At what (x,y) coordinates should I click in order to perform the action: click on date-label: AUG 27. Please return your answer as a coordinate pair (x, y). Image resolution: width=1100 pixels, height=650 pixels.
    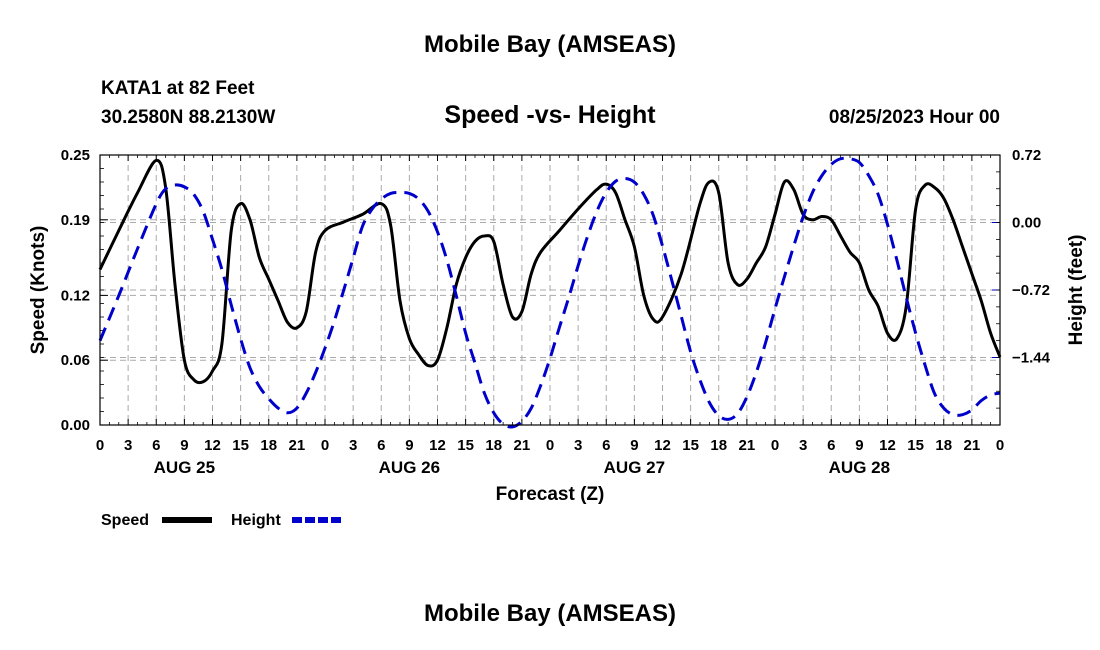
    Looking at the image, I should click on (634, 467).